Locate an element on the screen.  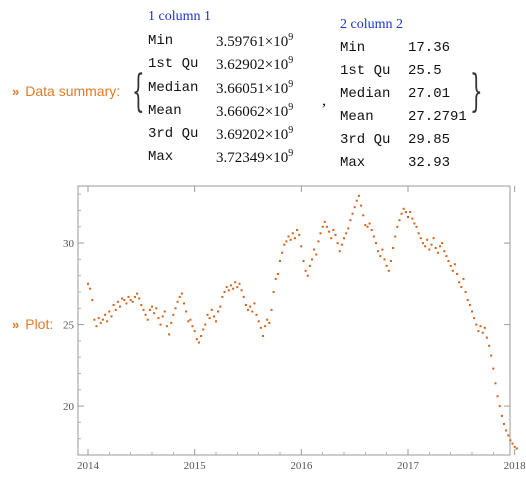
column-1-row: Mean 3.66062×109 is located at coordinates (220, 111).